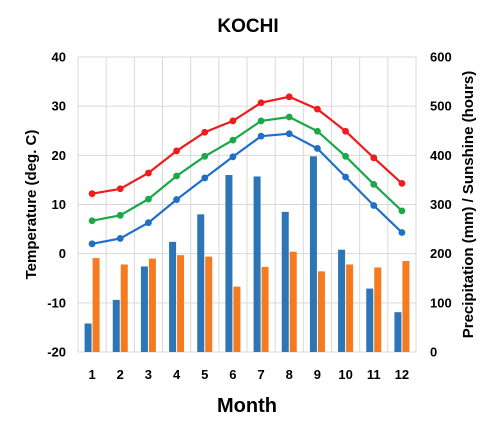 The width and height of the screenshot is (499, 433). Describe the element at coordinates (59, 106) in the screenshot. I see `left-tick-label: 30` at that location.